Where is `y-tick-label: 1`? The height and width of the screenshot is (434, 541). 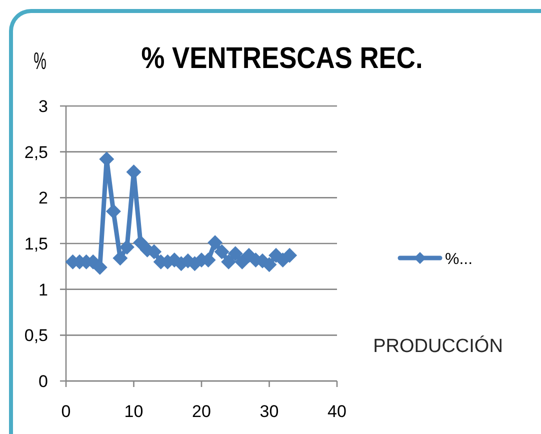 y-tick-label: 1 is located at coordinates (43, 290).